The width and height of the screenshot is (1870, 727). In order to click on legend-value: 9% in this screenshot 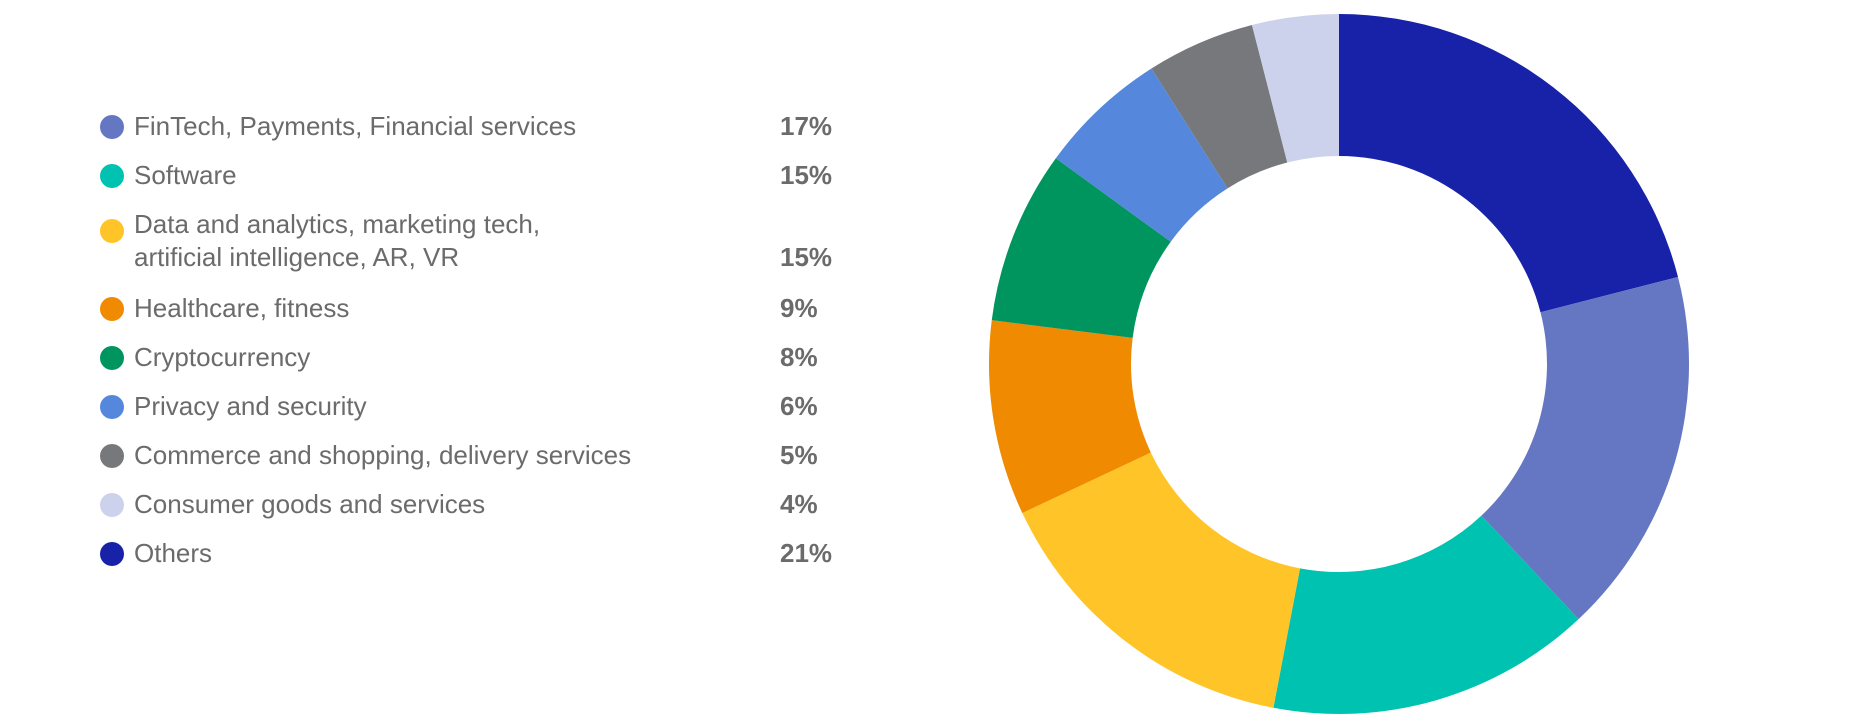, I will do `click(799, 308)`.